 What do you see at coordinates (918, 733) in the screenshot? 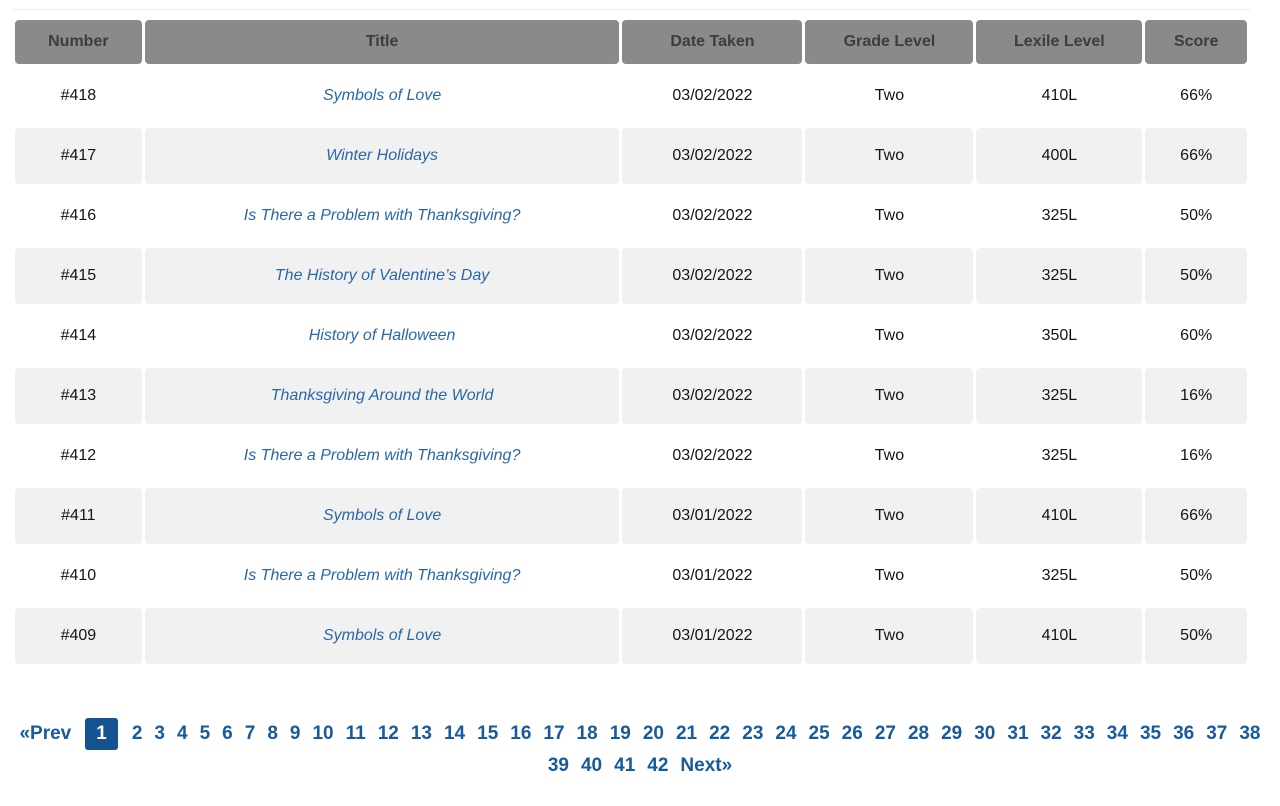
I see `page-link-28: 28` at bounding box center [918, 733].